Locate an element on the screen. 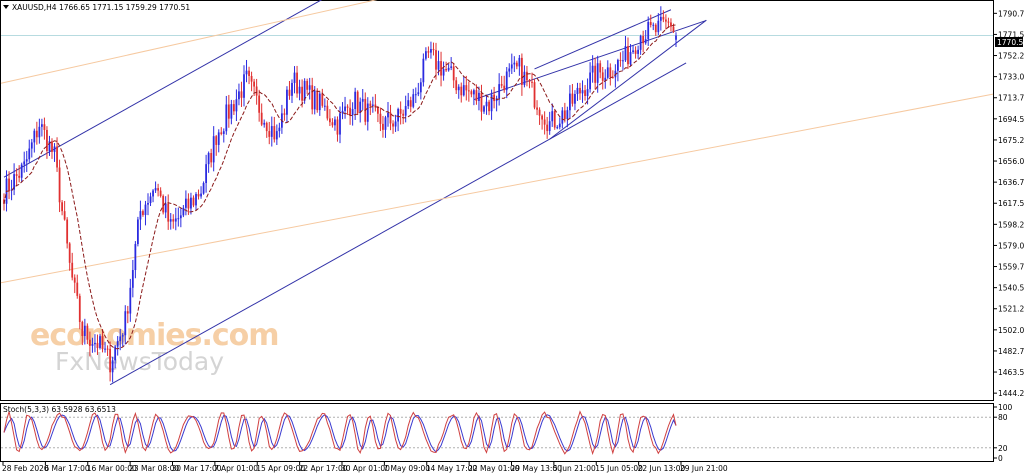 The image size is (1024, 476). time-tick-label: 23 Mar 08:00 is located at coordinates (154, 468).